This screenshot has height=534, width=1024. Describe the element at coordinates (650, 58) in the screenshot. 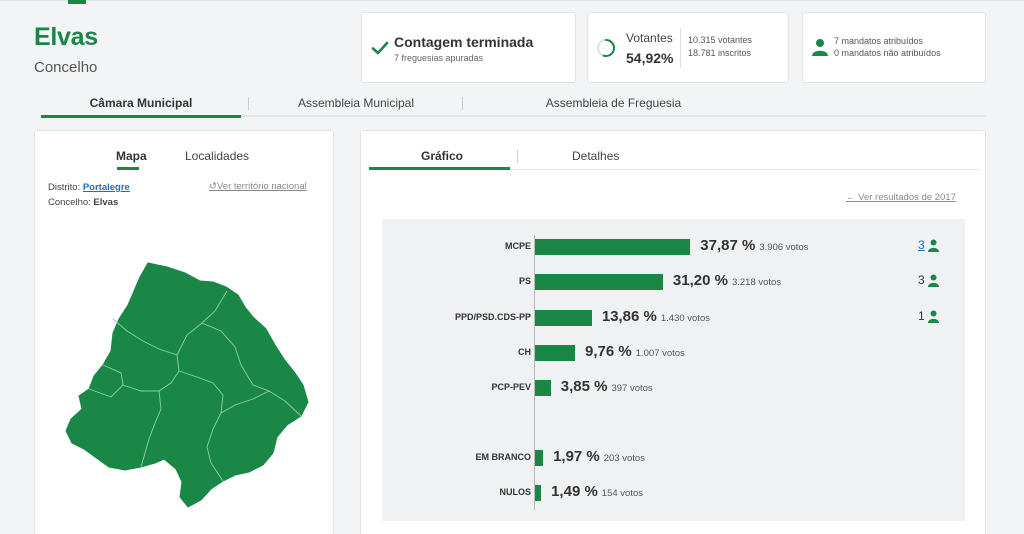

I see `turnout-percent: 54,92%` at that location.